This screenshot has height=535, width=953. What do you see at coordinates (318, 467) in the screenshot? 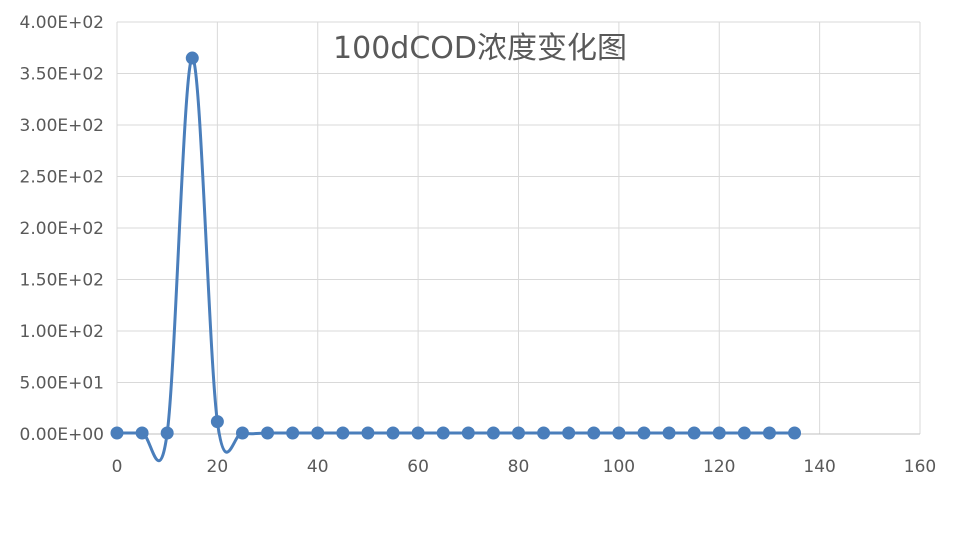
I see `x-tick-label: 40` at bounding box center [318, 467].